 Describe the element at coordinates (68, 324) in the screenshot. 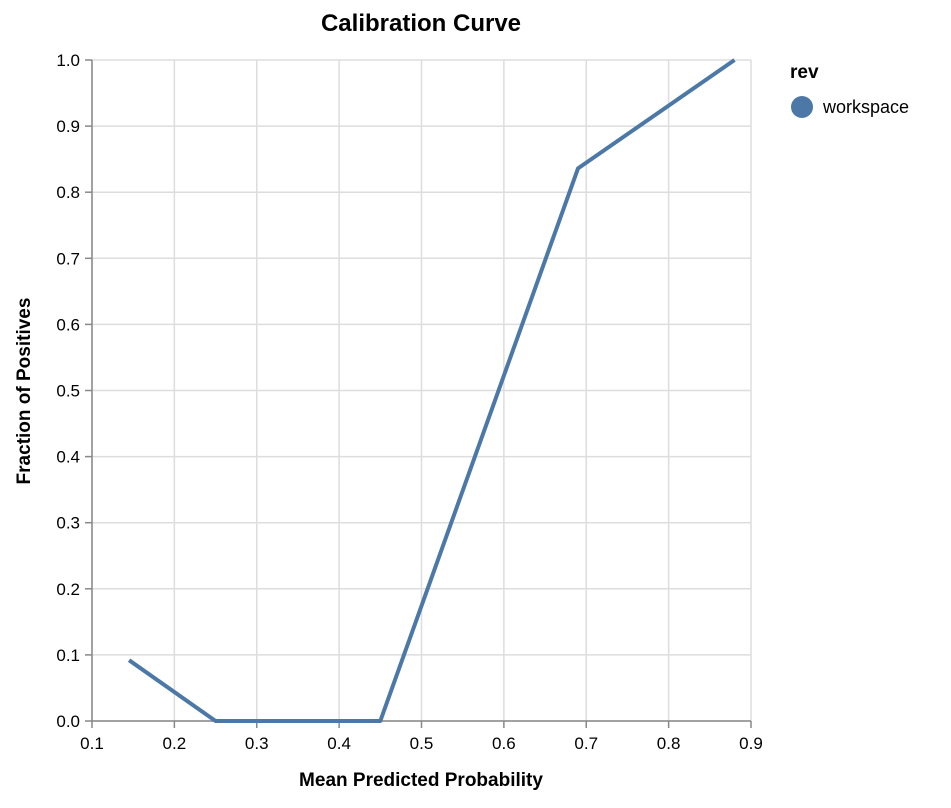

I see `y-tick-label: 0.6` at that location.